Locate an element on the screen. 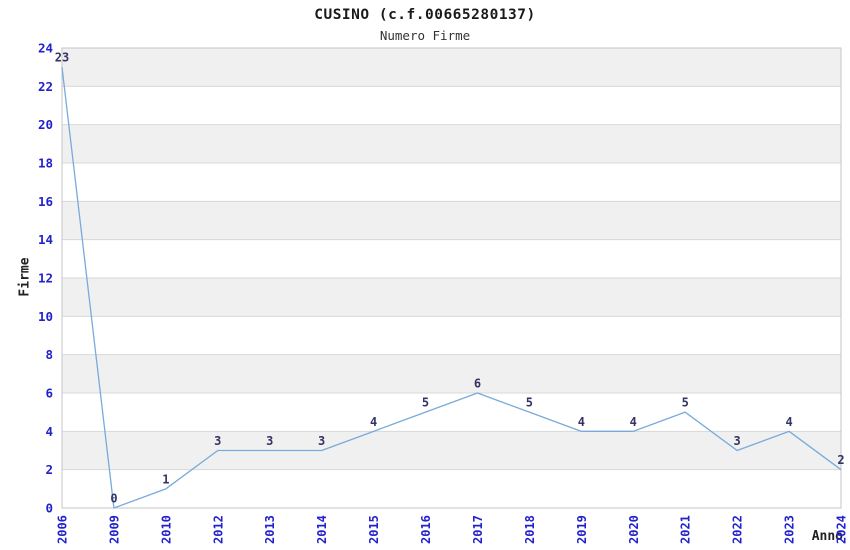 Image resolution: width=850 pixels, height=550 pixels. data-point-label: 0 is located at coordinates (113, 499).